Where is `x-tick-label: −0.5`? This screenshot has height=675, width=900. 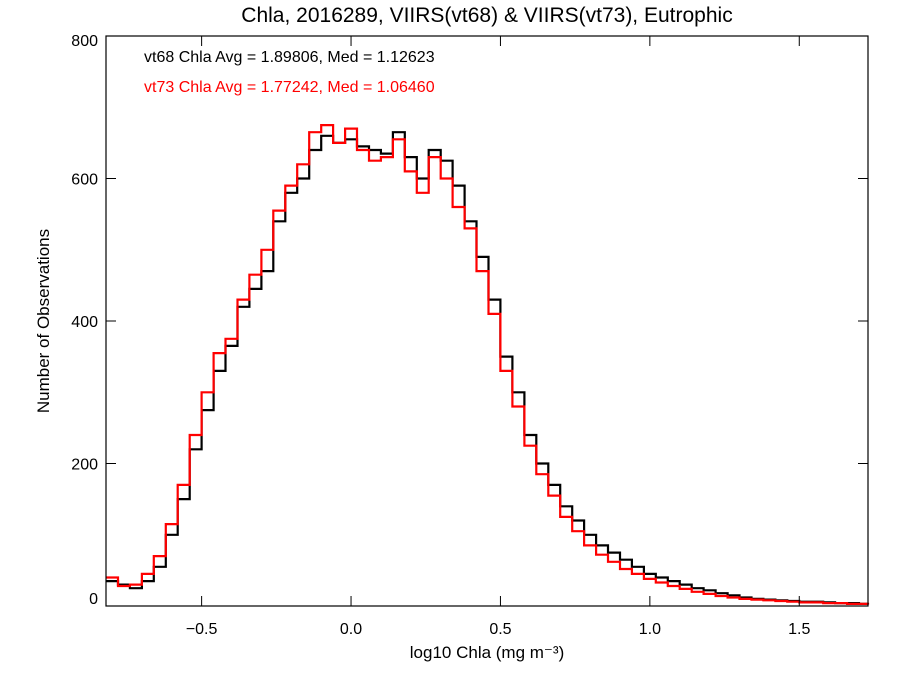 x-tick-label: −0.5 is located at coordinates (202, 629).